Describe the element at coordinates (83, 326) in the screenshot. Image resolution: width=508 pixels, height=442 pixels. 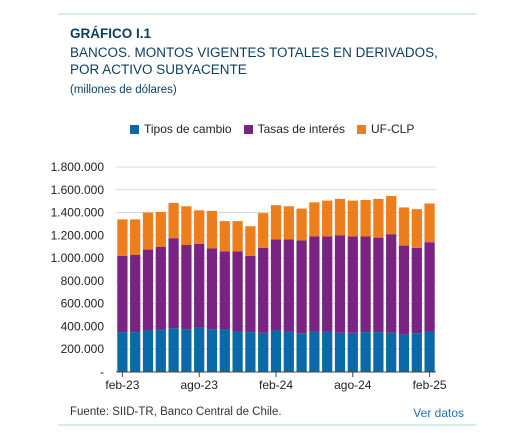
I see `y-tick-label: 400.000` at that location.